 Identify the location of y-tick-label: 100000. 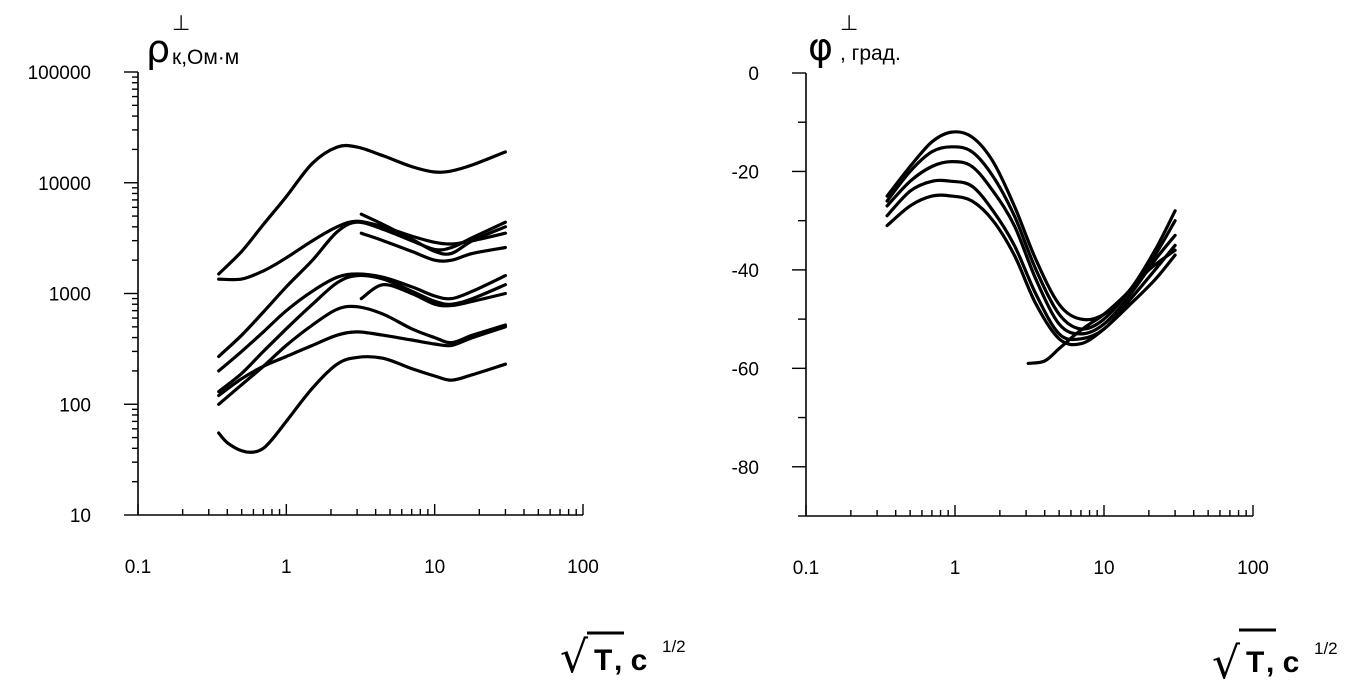
(59, 73).